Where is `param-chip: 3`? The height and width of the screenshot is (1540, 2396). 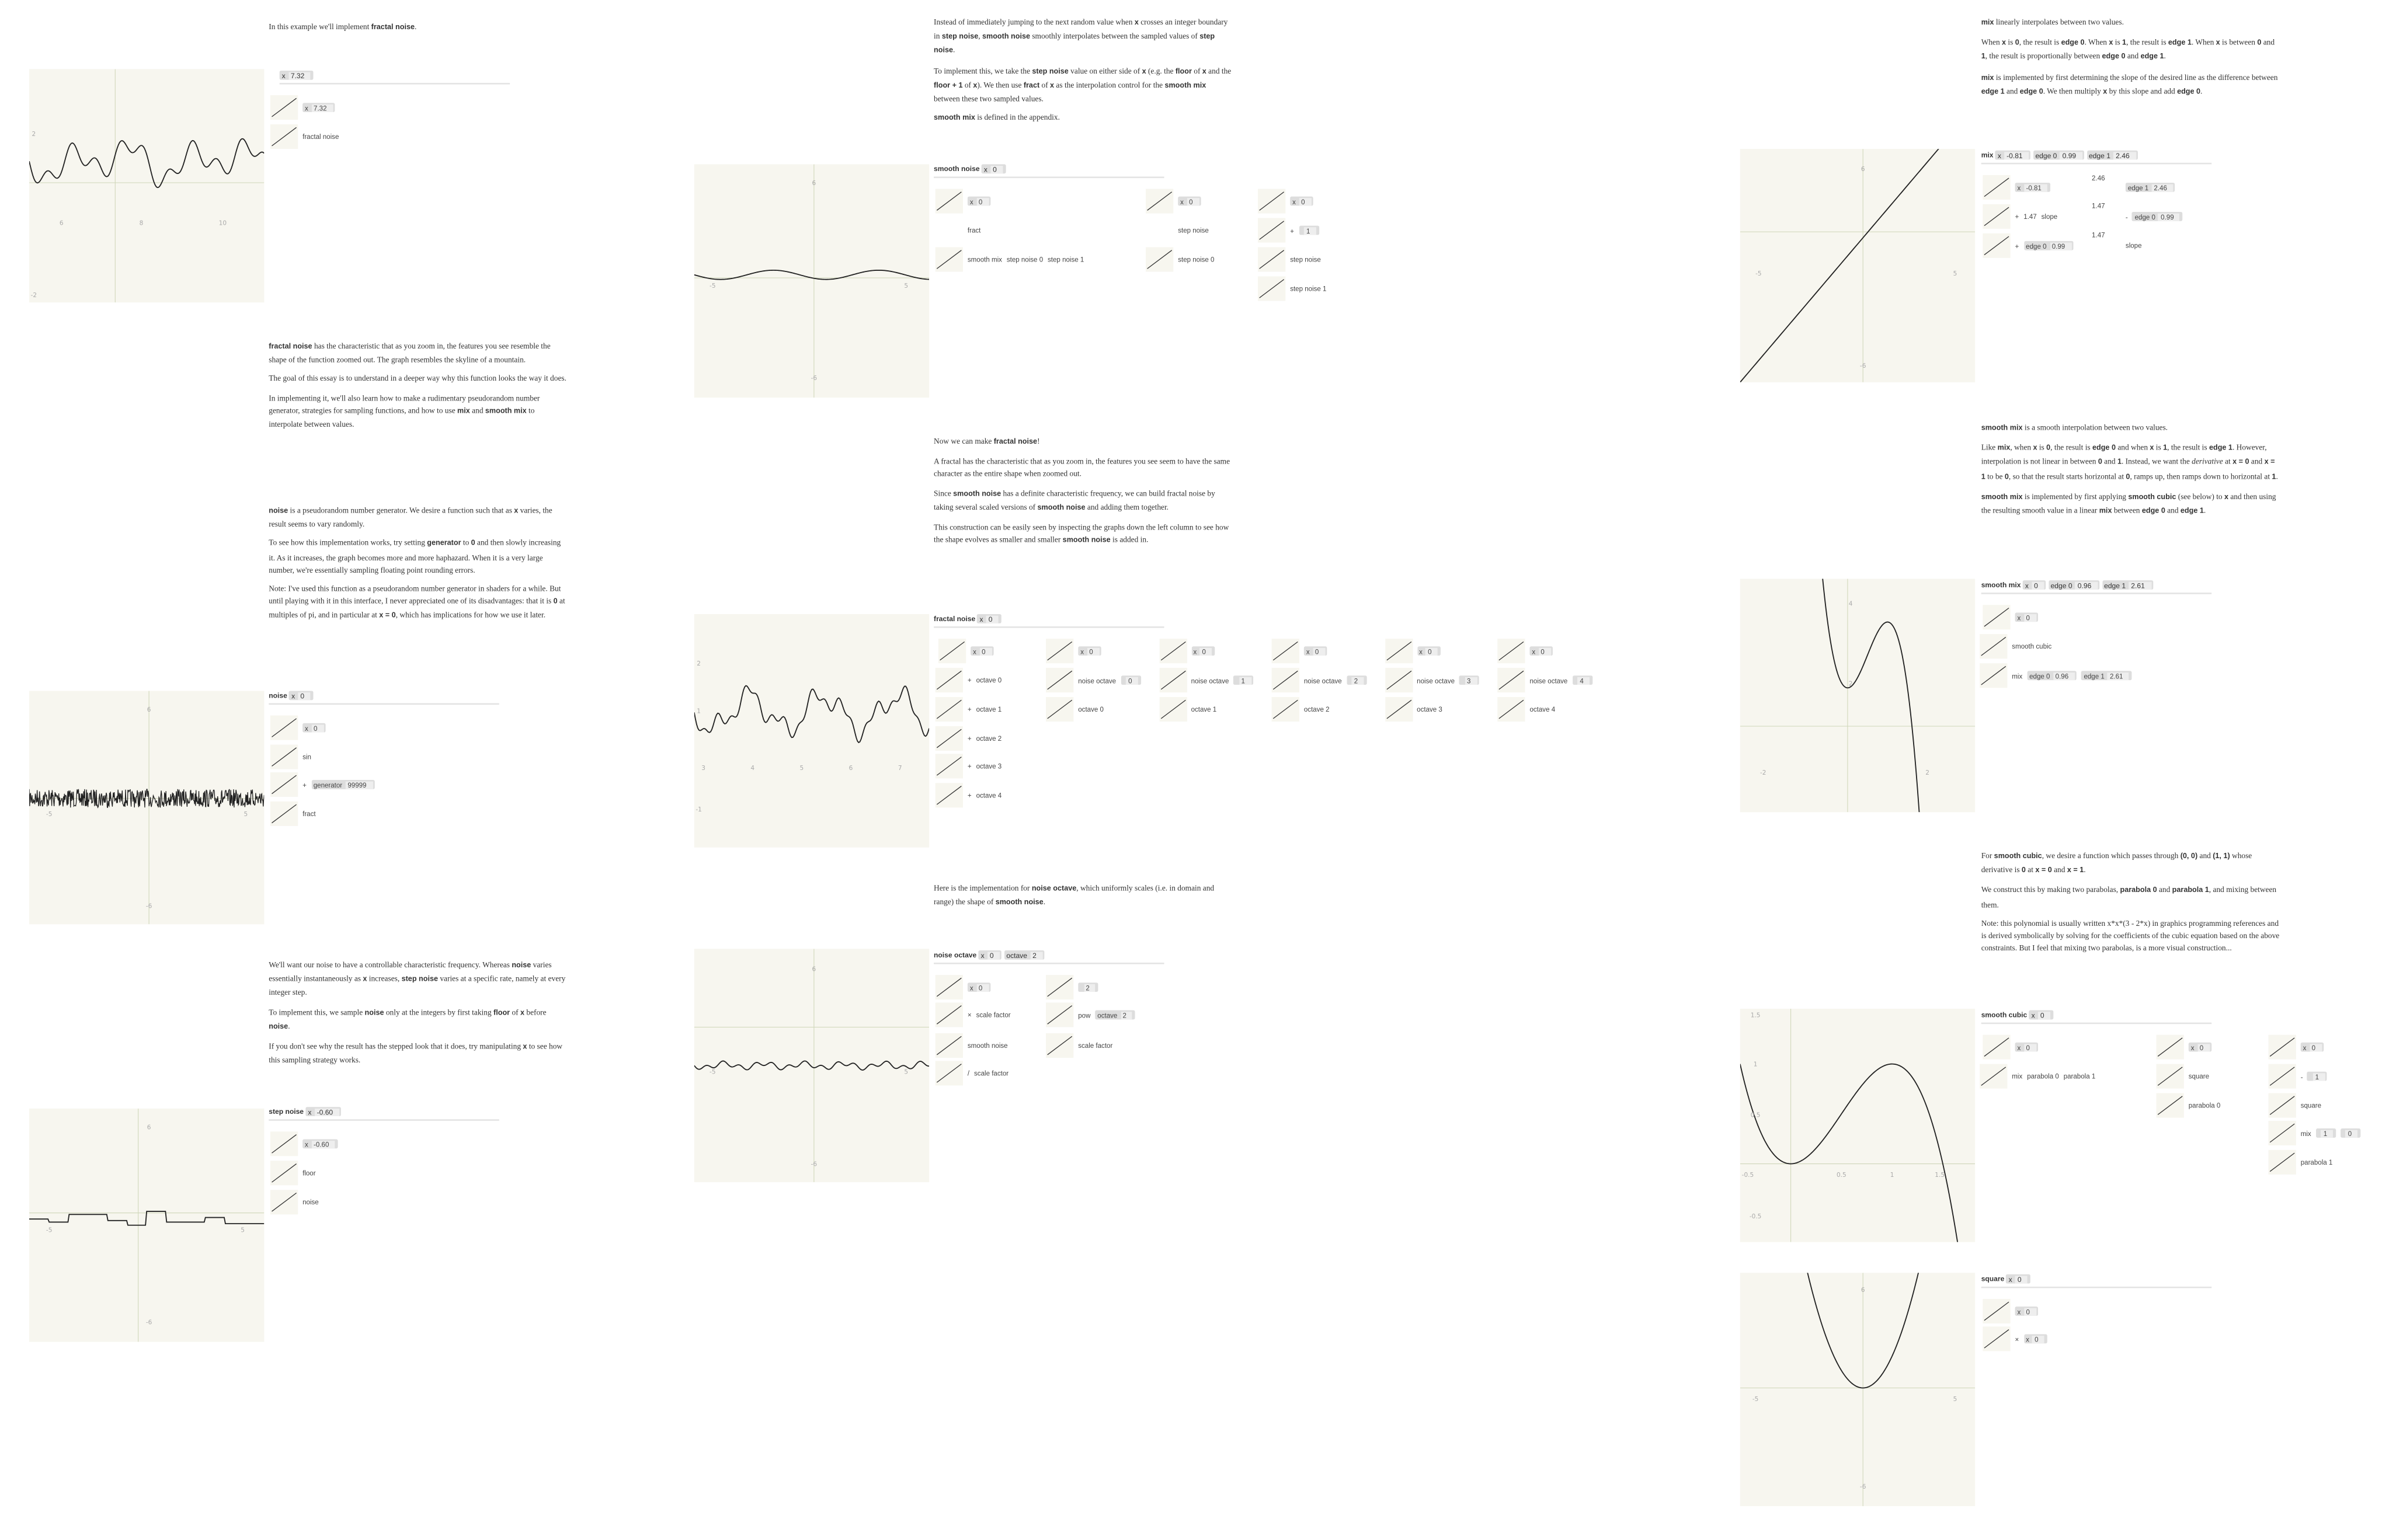
param-chip: 3 is located at coordinates (1469, 680).